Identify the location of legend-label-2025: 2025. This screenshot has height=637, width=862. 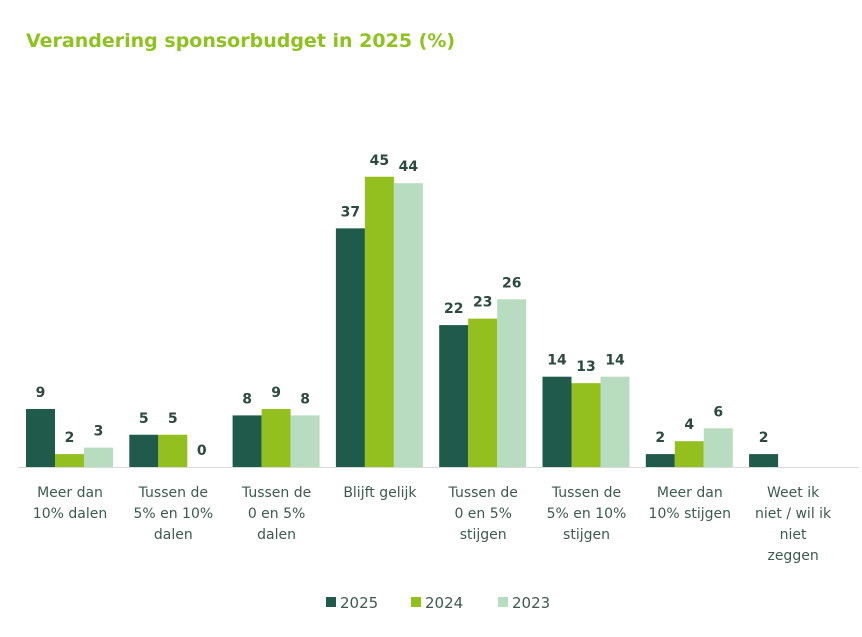
(359, 603).